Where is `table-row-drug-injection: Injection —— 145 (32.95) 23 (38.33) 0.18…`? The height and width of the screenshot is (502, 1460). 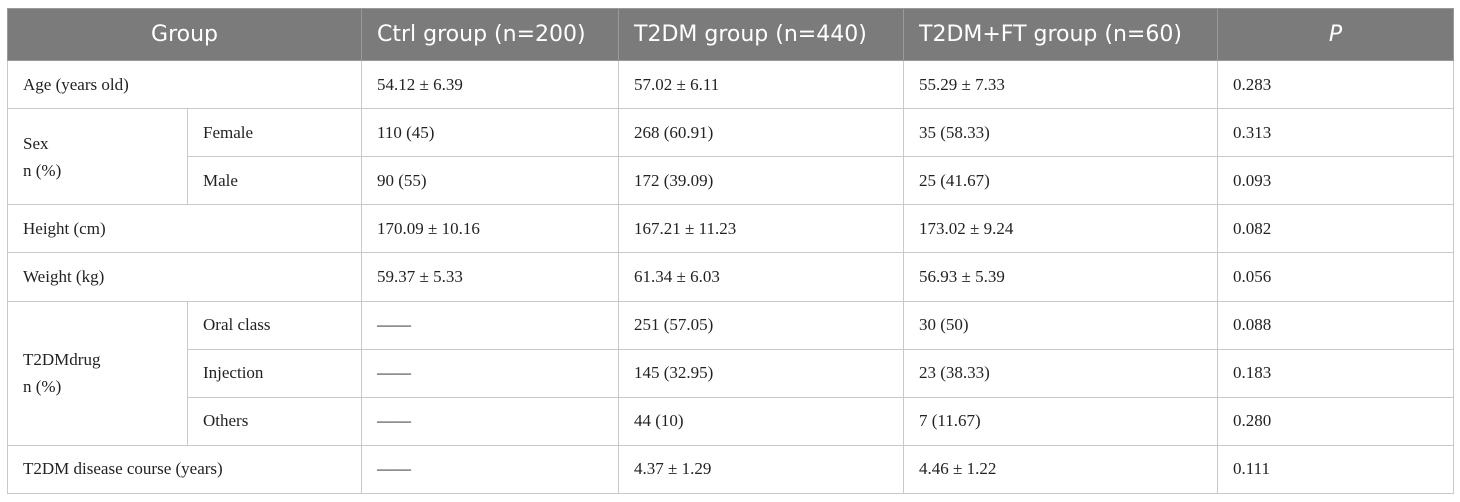
table-row-drug-injection: Injection —— 145 (32.95) 23 (38.33) 0.18… is located at coordinates (731, 373).